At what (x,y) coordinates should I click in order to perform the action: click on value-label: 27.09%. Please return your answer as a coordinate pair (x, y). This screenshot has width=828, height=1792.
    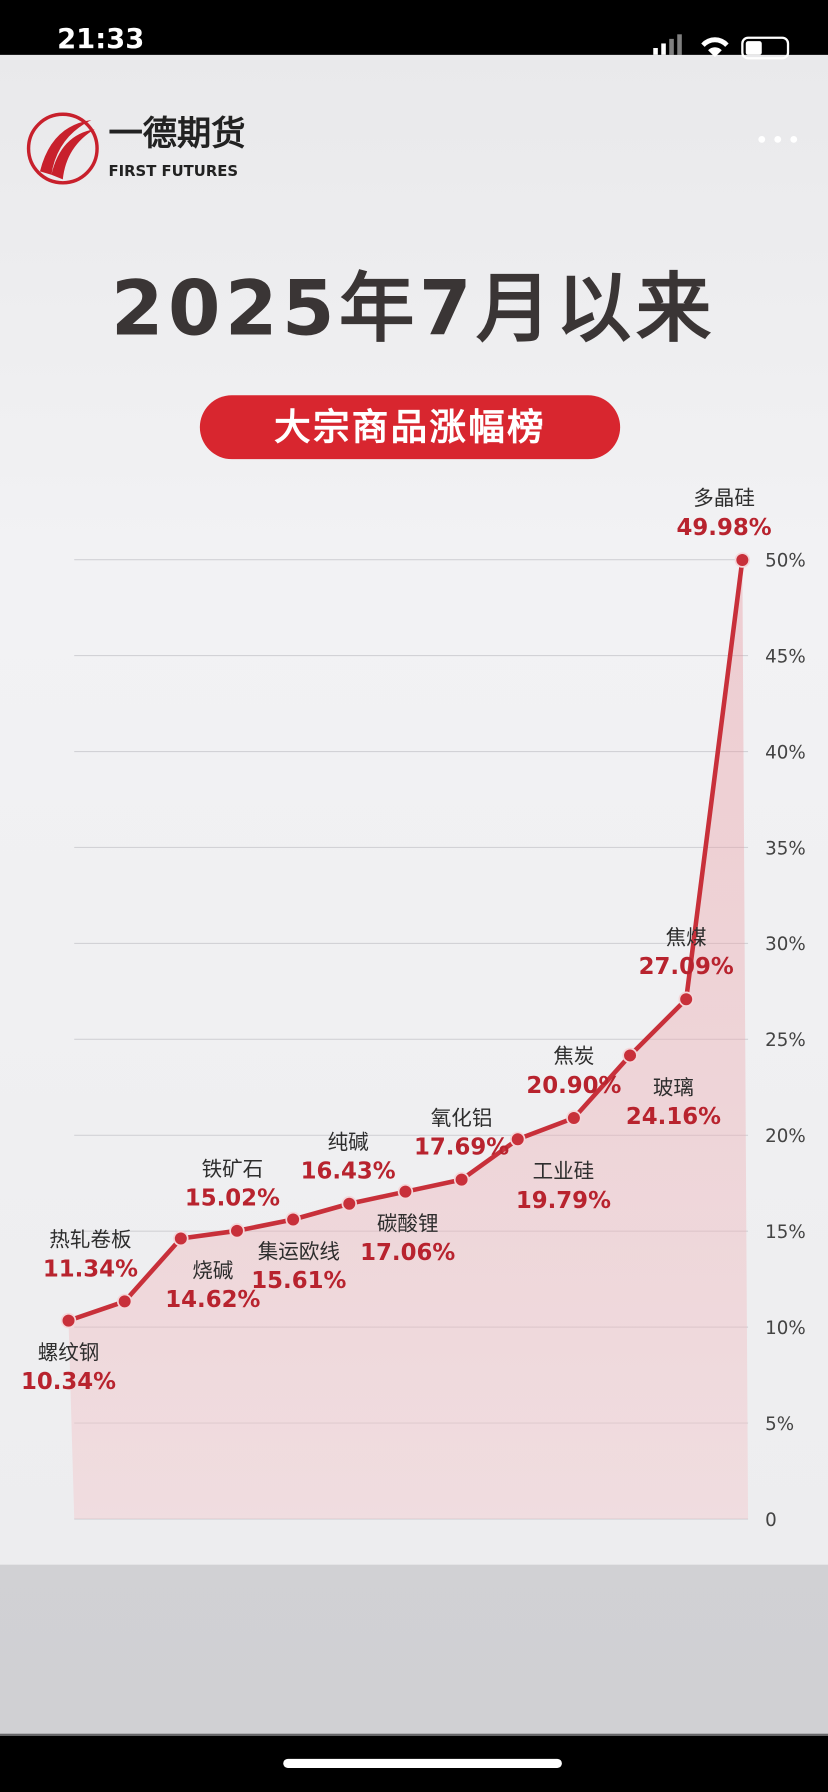
    Looking at the image, I should click on (686, 967).